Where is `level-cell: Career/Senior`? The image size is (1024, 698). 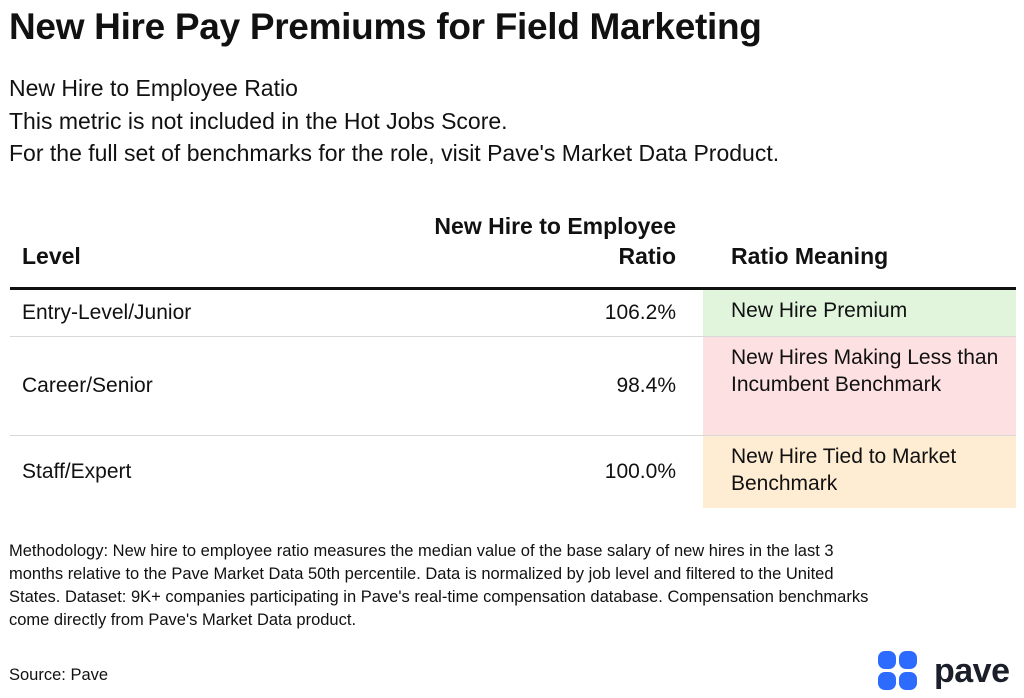
level-cell: Career/Senior is located at coordinates (87, 385).